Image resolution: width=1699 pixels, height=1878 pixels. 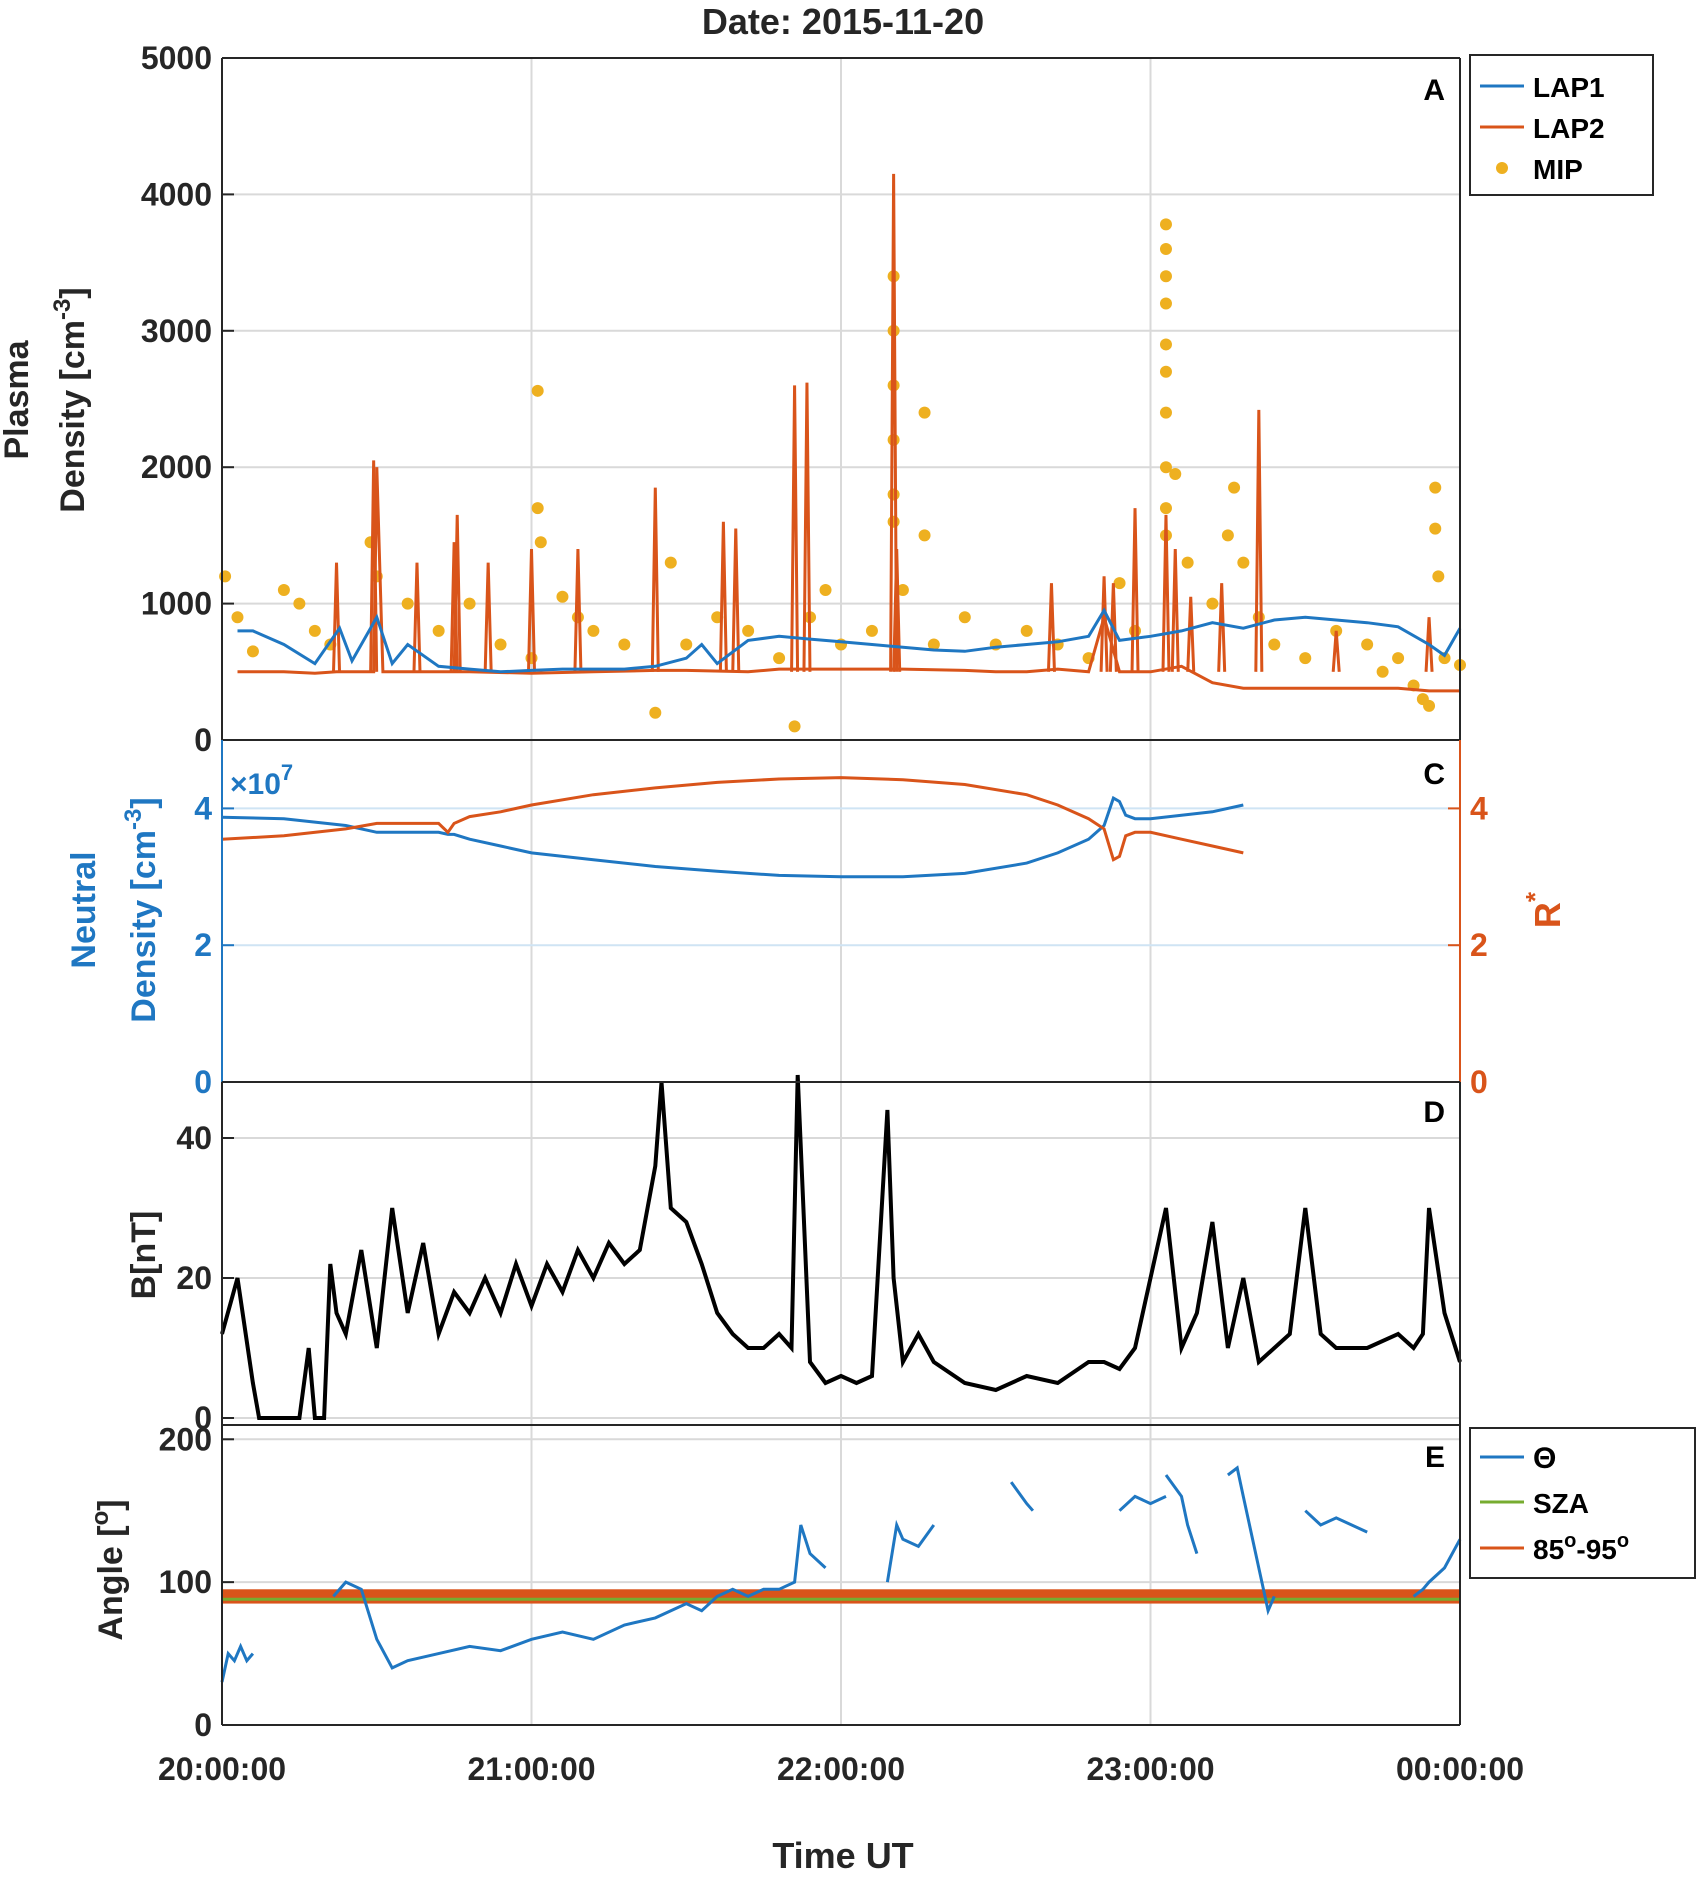 I want to click on panel-a-ytick-label-5: 5000, so click(x=176, y=58).